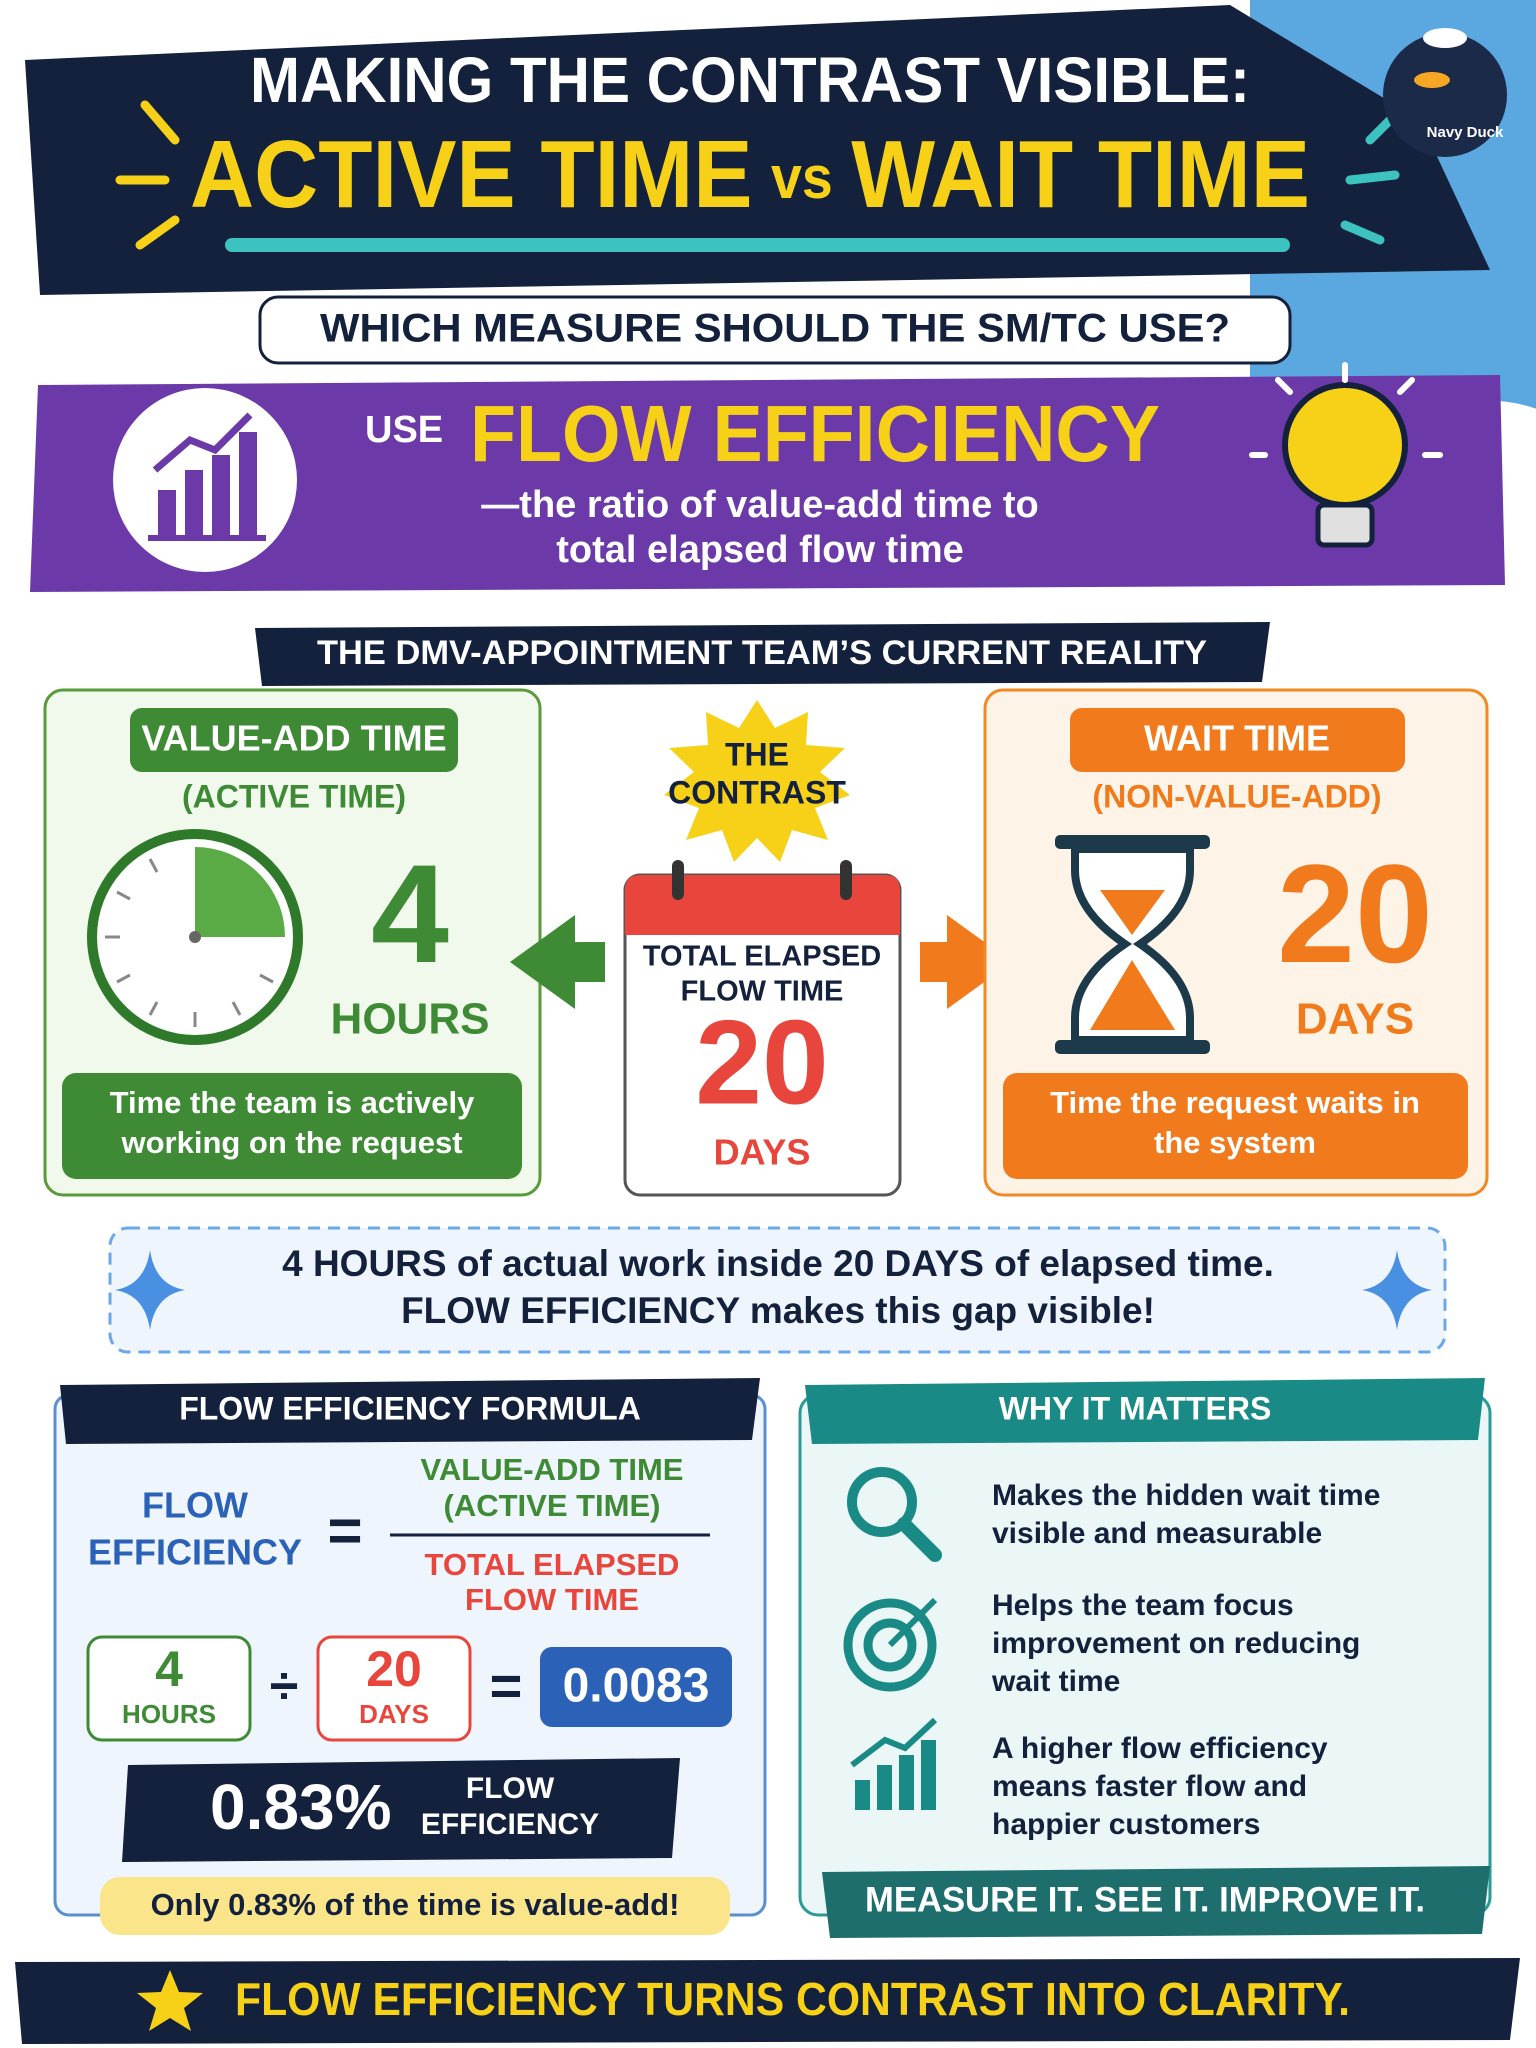  Describe the element at coordinates (777, 1290) in the screenshot. I see `callout-box` at that location.